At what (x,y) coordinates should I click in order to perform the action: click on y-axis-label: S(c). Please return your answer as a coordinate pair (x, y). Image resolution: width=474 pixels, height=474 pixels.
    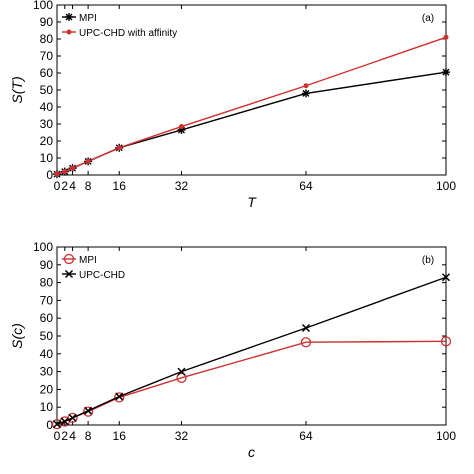
    Looking at the image, I should click on (17, 336).